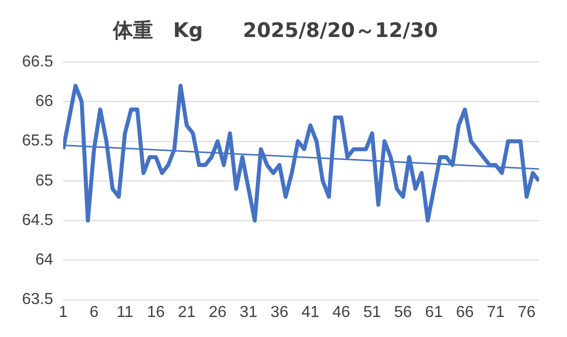 The height and width of the screenshot is (337, 567). Describe the element at coordinates (434, 312) in the screenshot. I see `x-tick-label: 61` at that location.